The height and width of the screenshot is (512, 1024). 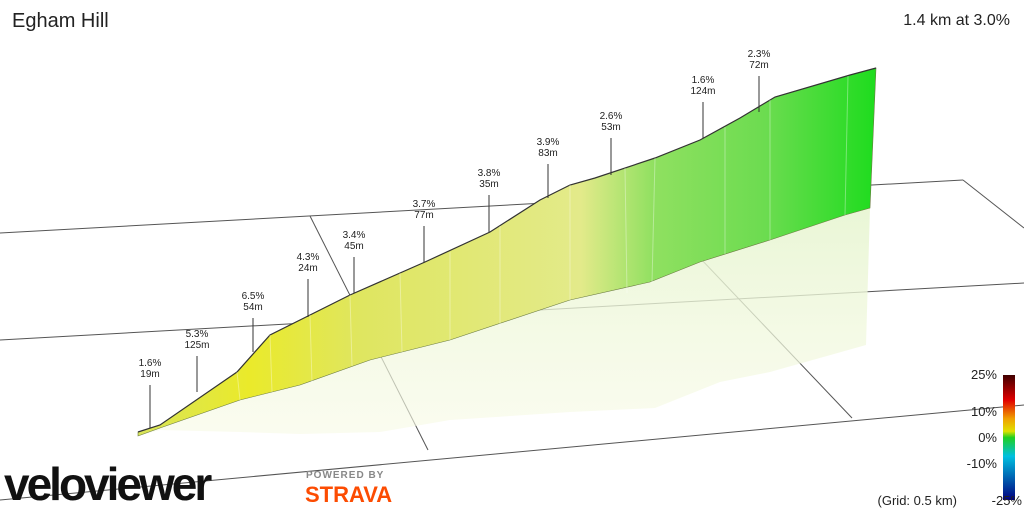 I want to click on segment-gradient: 3.9%, so click(x=548, y=142).